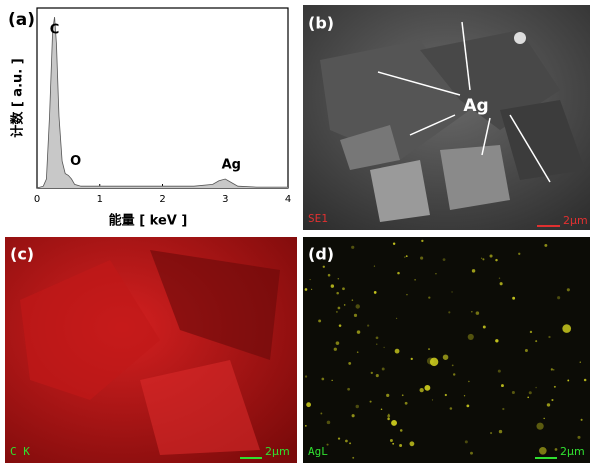  What do you see at coordinates (321, 23) in the screenshot?
I see `panel-label: (b)` at bounding box center [321, 23].